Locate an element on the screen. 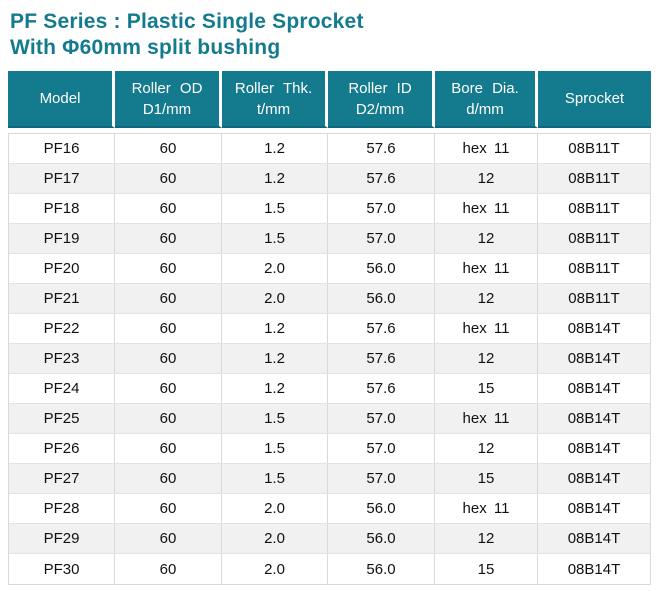 The height and width of the screenshot is (596, 664). column-header-label: Sprocket is located at coordinates (594, 98).